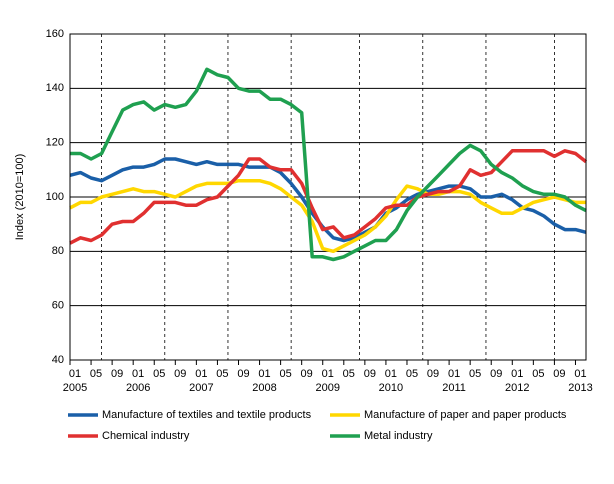 This screenshot has width=614, height=484. What do you see at coordinates (454, 388) in the screenshot?
I see `year-label: 2011` at bounding box center [454, 388].